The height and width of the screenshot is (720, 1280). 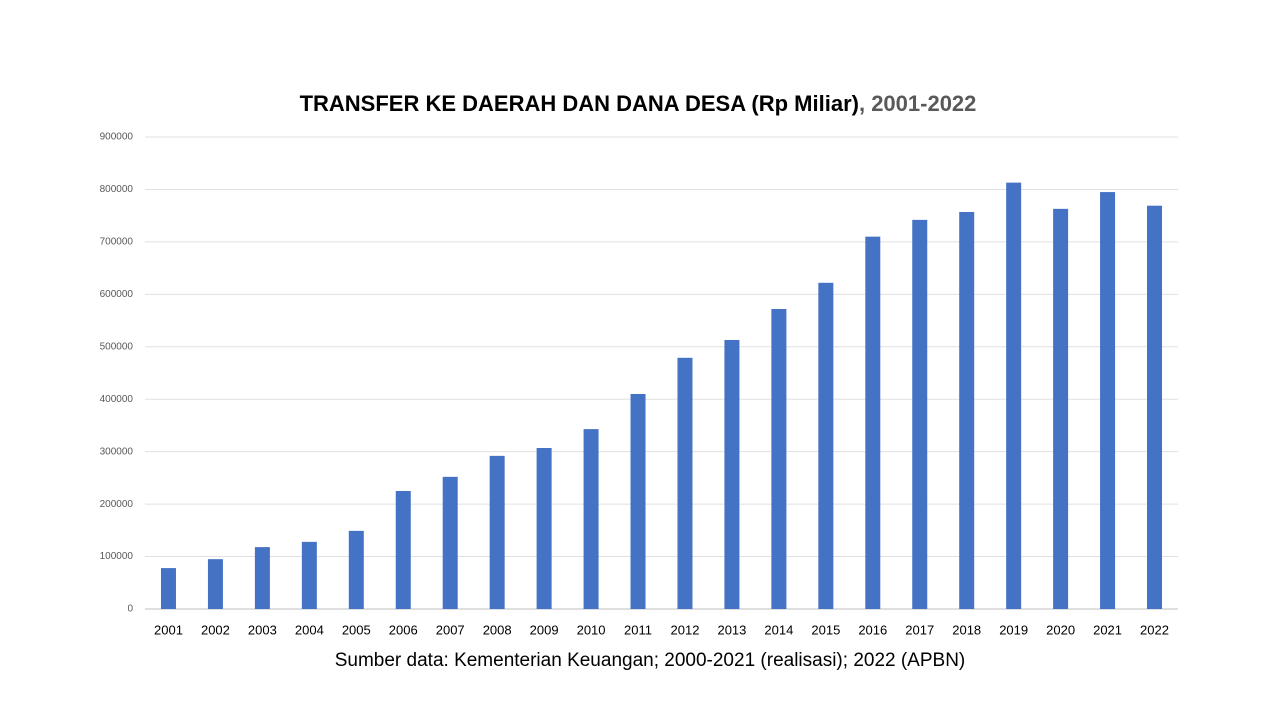 What do you see at coordinates (117, 556) in the screenshot?
I see `y-tick-label: 100000` at bounding box center [117, 556].